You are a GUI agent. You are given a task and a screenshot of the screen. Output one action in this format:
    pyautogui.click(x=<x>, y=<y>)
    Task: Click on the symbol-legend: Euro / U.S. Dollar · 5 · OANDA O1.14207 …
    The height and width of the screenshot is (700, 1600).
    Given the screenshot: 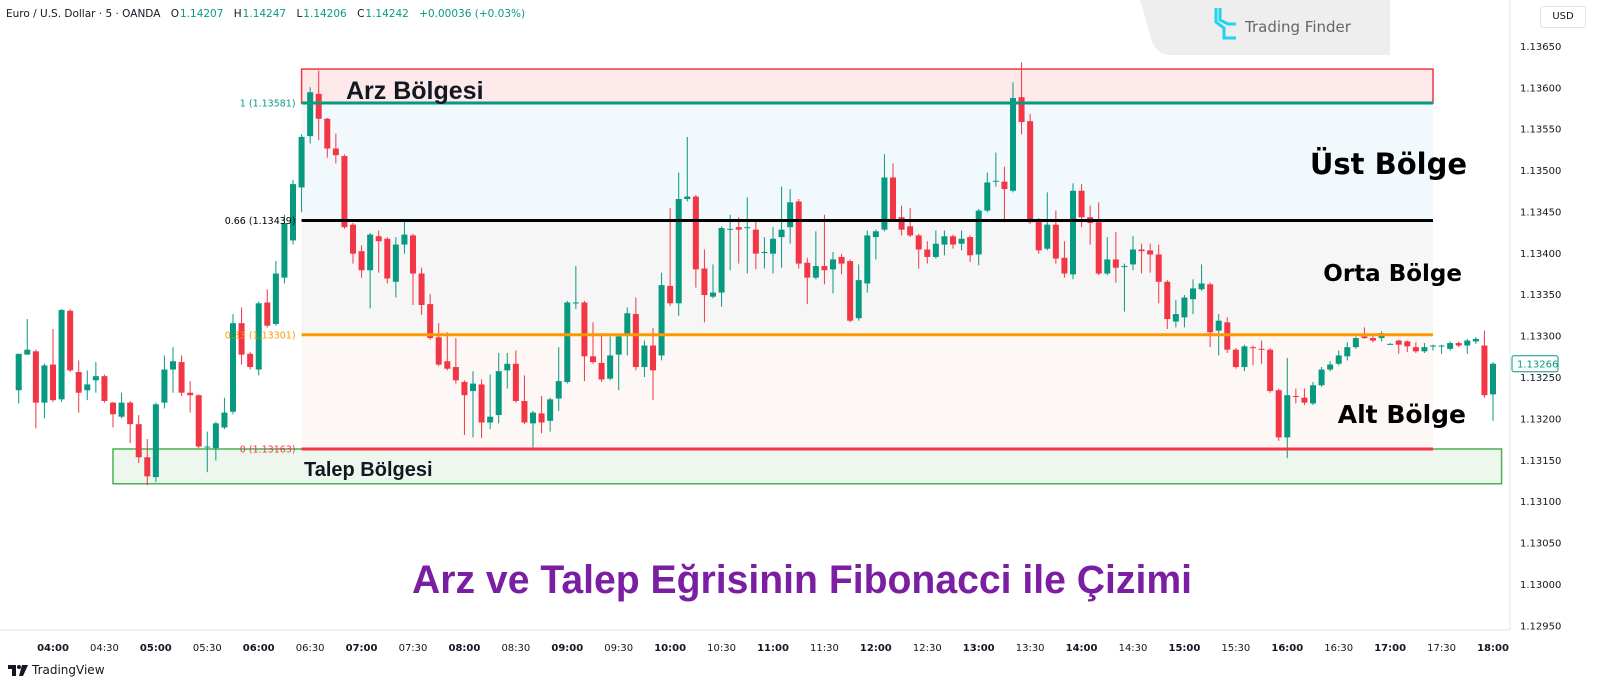 What is the action you would take?
    pyautogui.click(x=265, y=14)
    